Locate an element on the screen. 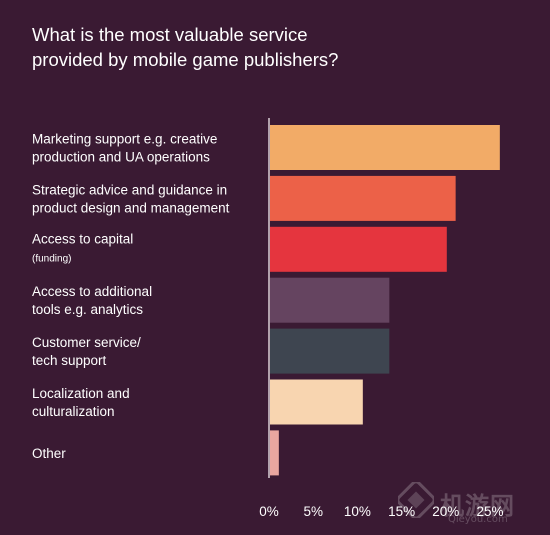 The height and width of the screenshot is (535, 550). category-label-6-line-2: culturalization is located at coordinates (73, 411).